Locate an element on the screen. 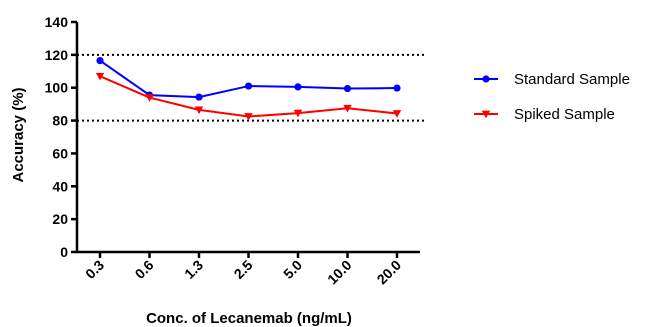 Image resolution: width=659 pixels, height=327 pixels. legend: Standard Sample Spiked Sample is located at coordinates (552, 97).